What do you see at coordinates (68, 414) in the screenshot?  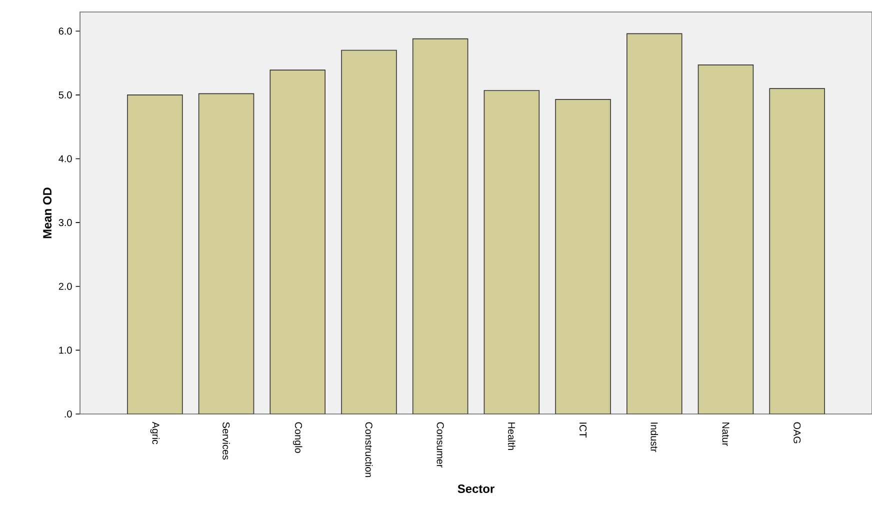 I see `y-tick-label: .0` at bounding box center [68, 414].